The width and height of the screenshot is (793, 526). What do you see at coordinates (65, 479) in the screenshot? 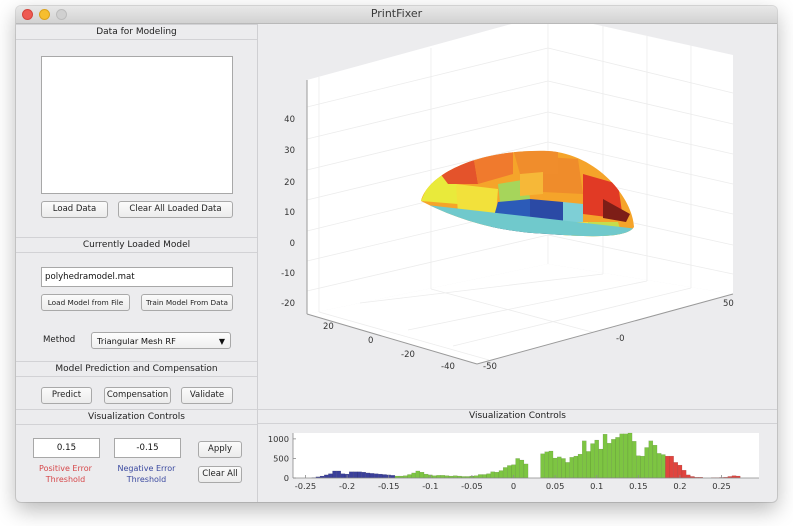
I see `positive-threshold-label-line2: Threshold` at bounding box center [65, 479].